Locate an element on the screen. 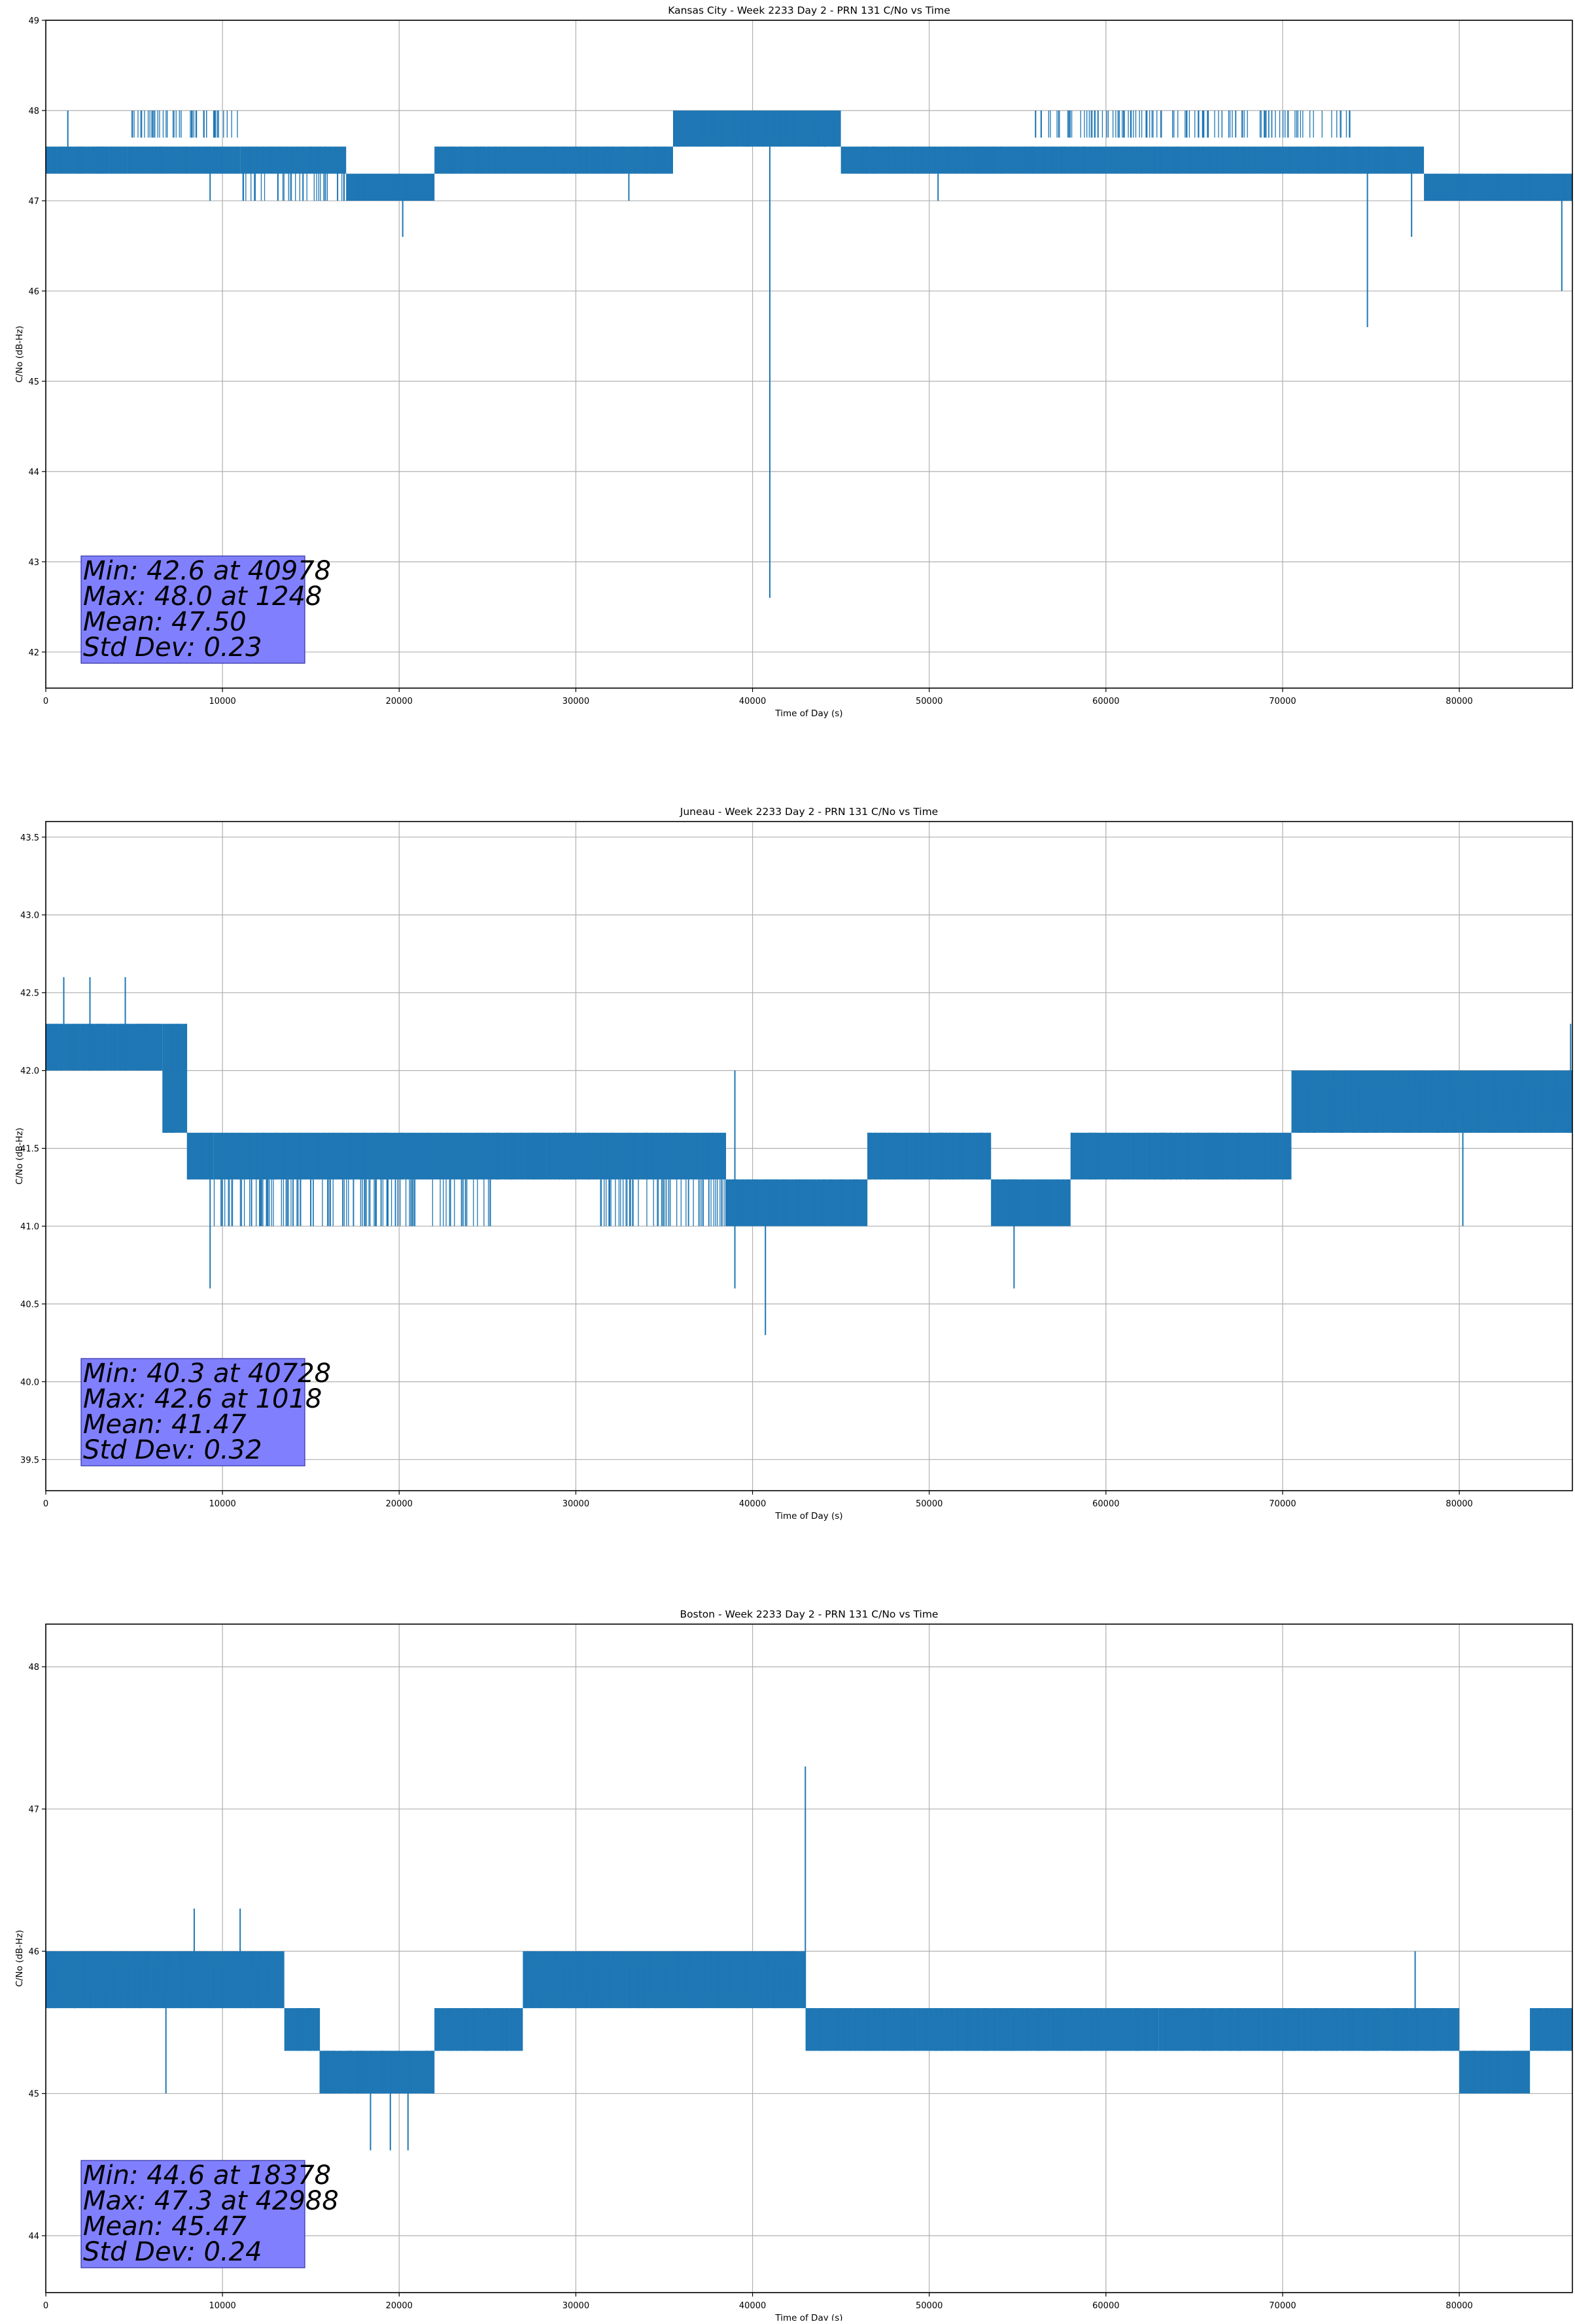 The image size is (1575, 2324). y-tick-label: 40.5 is located at coordinates (30, 1305).